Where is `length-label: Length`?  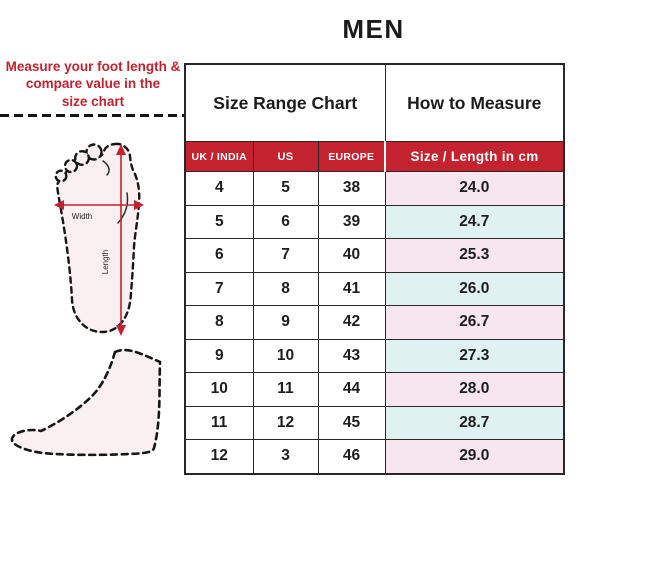 length-label: Length is located at coordinates (105, 262).